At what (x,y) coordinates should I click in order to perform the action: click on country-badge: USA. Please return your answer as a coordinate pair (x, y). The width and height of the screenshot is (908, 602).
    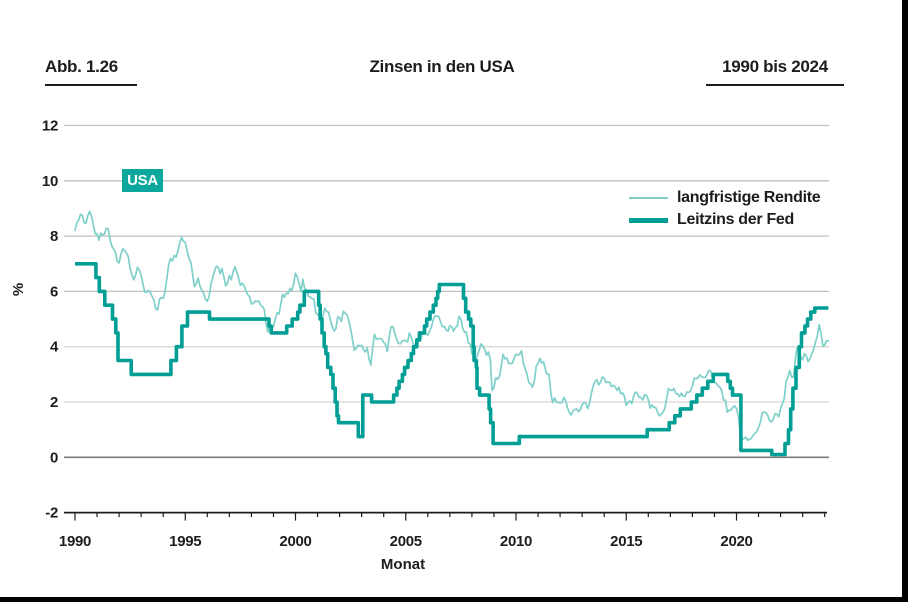
    Looking at the image, I should click on (142, 180).